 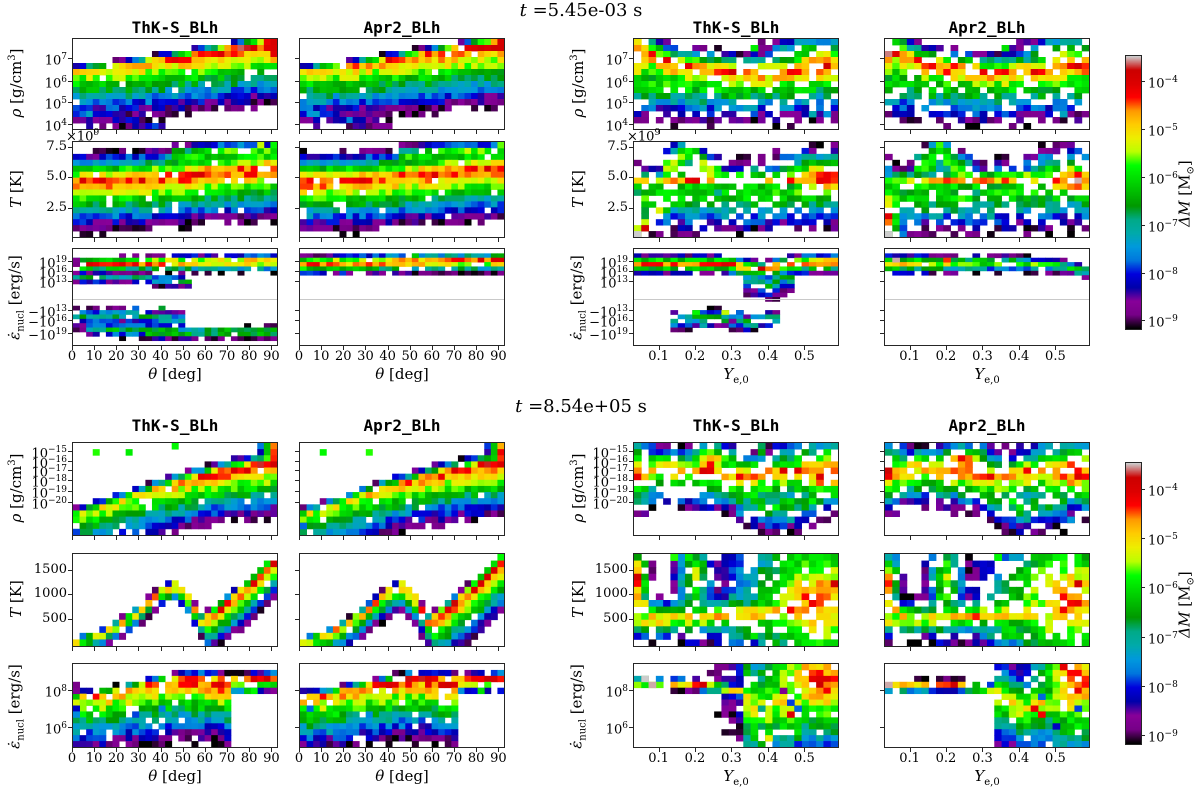 What do you see at coordinates (380, 374) in the screenshot?
I see `label-seg: θ` at bounding box center [380, 374].